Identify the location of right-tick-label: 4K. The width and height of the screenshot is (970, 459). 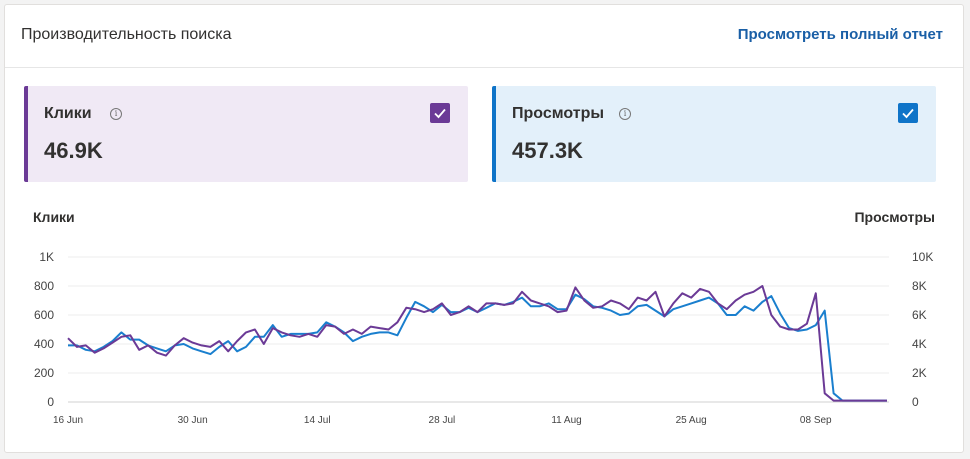
(919, 344).